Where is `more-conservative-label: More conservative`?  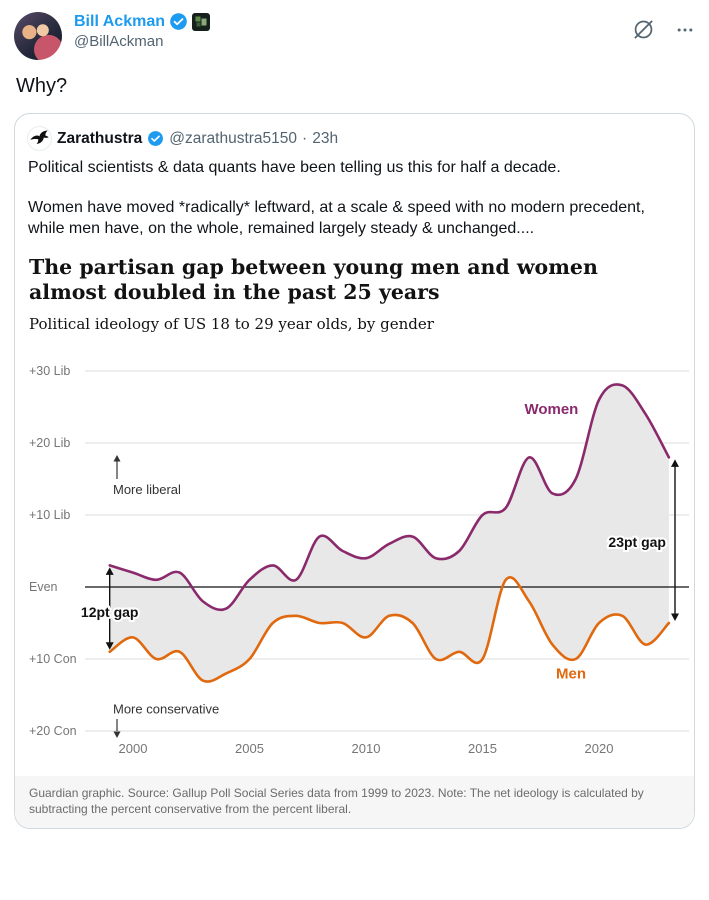 more-conservative-label: More conservative is located at coordinates (166, 708).